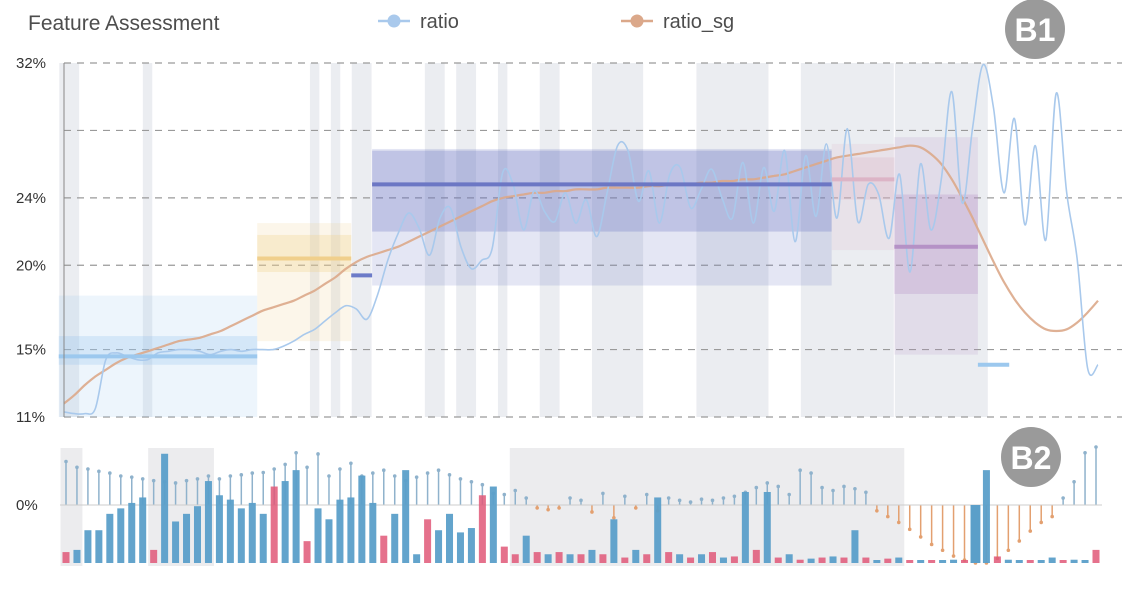 This screenshot has width=1122, height=596. I want to click on legend-item-ratio-sg: ratio_sg, so click(677, 22).